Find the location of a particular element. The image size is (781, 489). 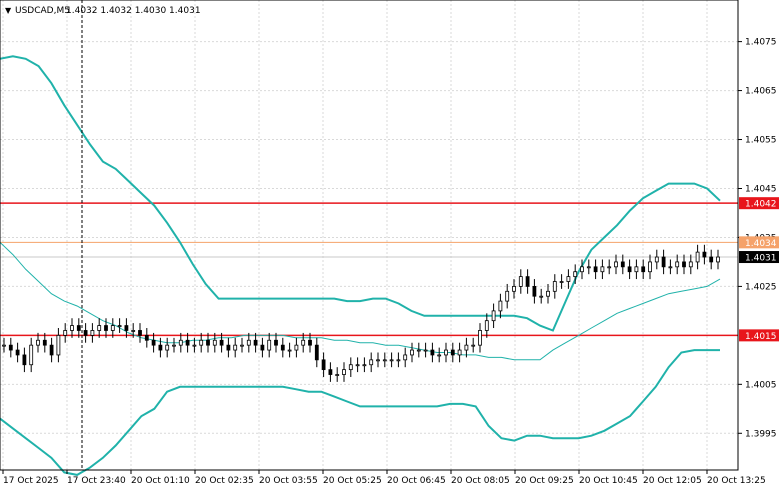

current-price-label: 1.4031 is located at coordinates (761, 259).